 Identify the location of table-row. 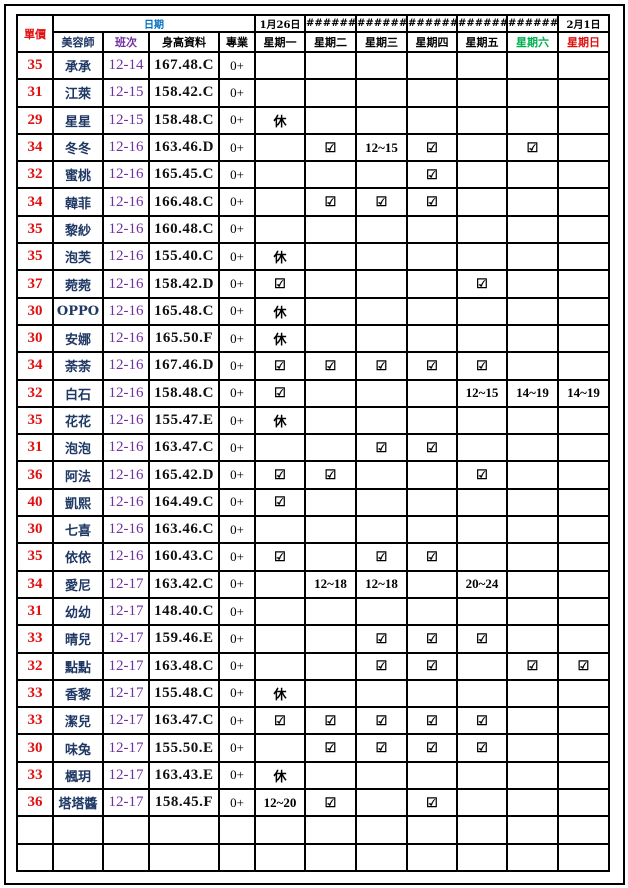
(313, 857).